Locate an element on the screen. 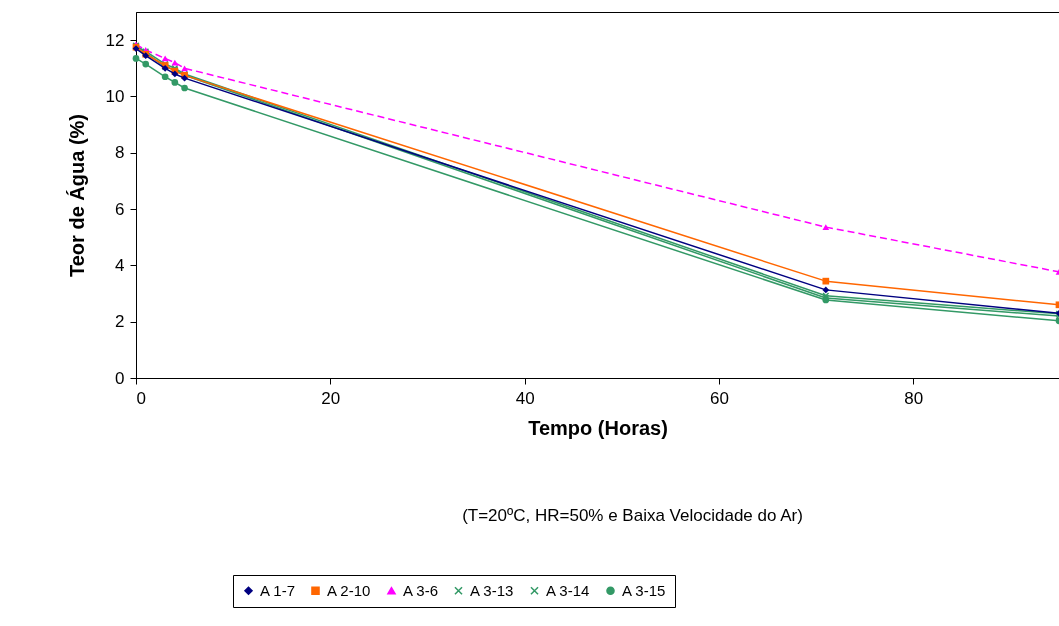  y-tick-label: 12 is located at coordinates (115, 40).